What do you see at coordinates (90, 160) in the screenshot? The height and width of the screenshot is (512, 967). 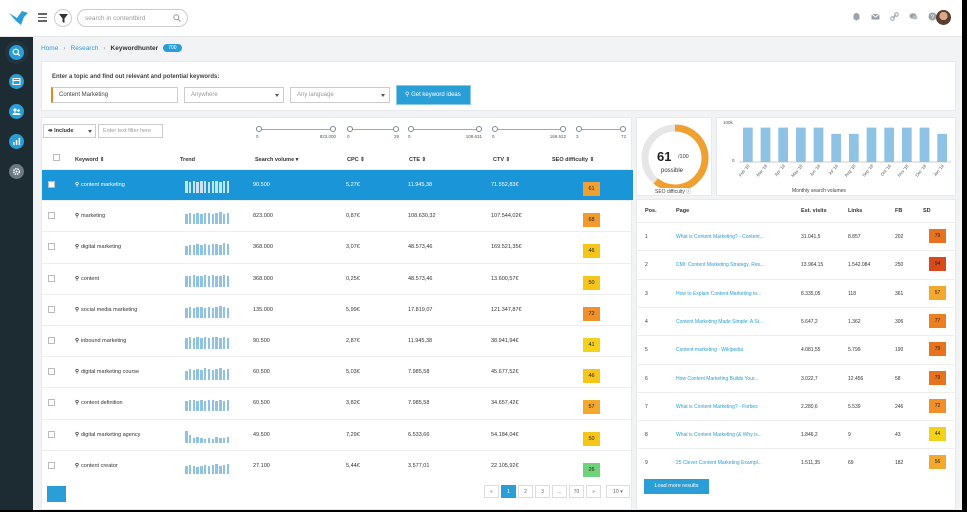 I see `header-keyword: Keyword ⇕` at bounding box center [90, 160].